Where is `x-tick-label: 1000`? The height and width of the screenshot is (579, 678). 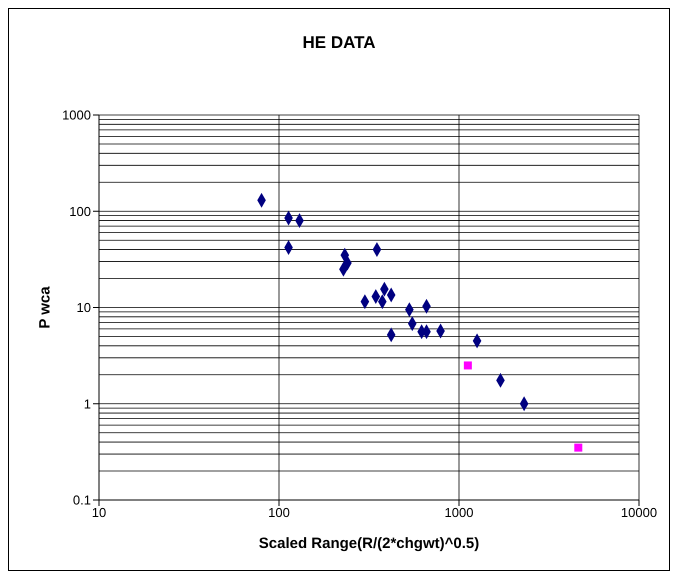 x-tick-label: 1000 is located at coordinates (459, 512).